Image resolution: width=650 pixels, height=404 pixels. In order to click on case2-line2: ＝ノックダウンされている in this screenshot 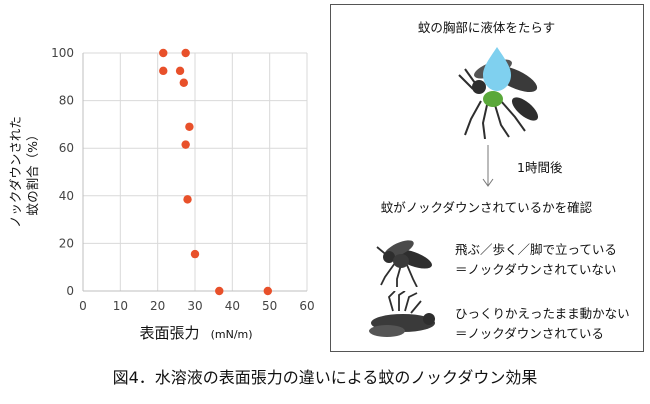, I will do `click(529, 333)`.